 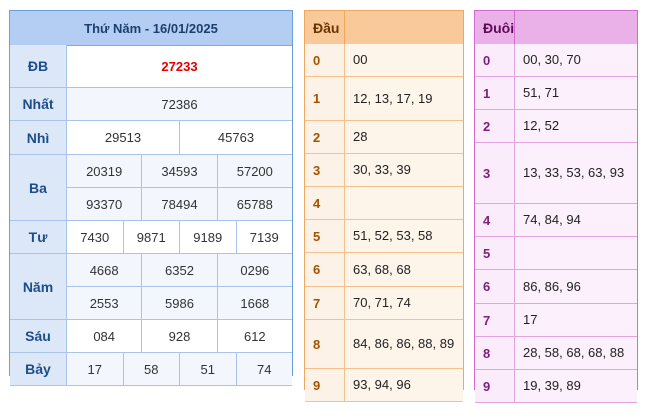 What do you see at coordinates (404, 60) in the screenshot?
I see `head-values: 00` at bounding box center [404, 60].